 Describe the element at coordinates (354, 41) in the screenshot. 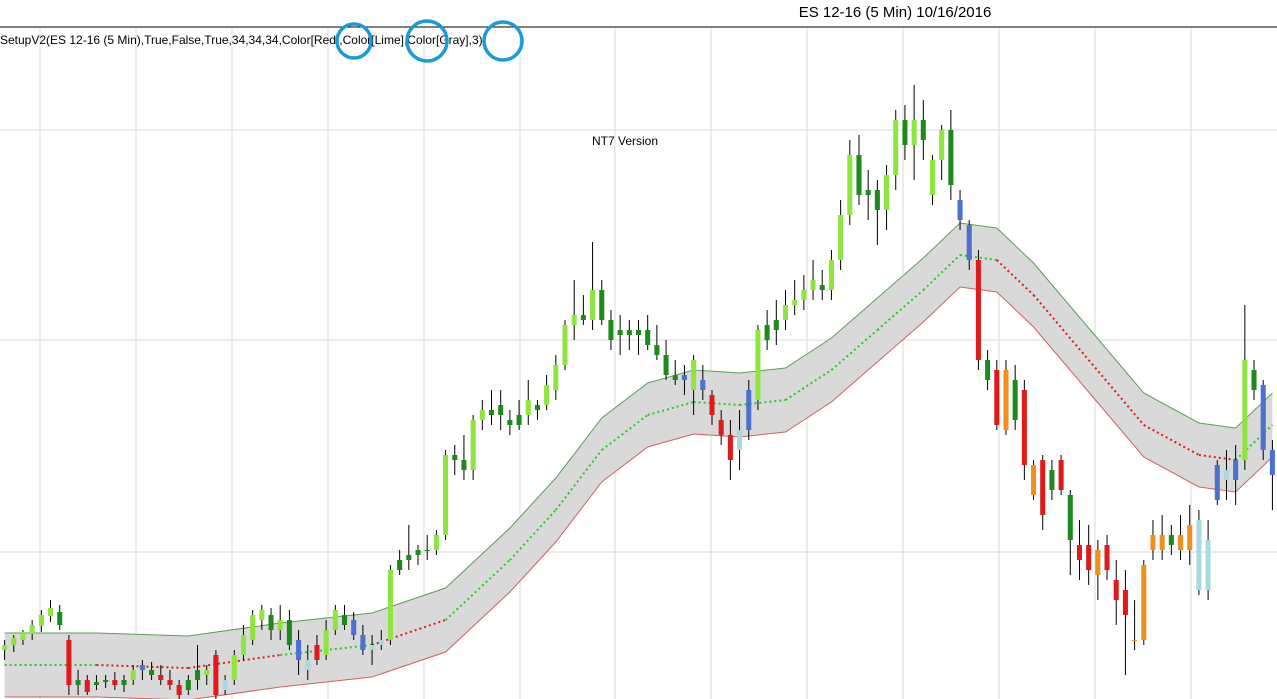

I see `highlight-circle` at that location.